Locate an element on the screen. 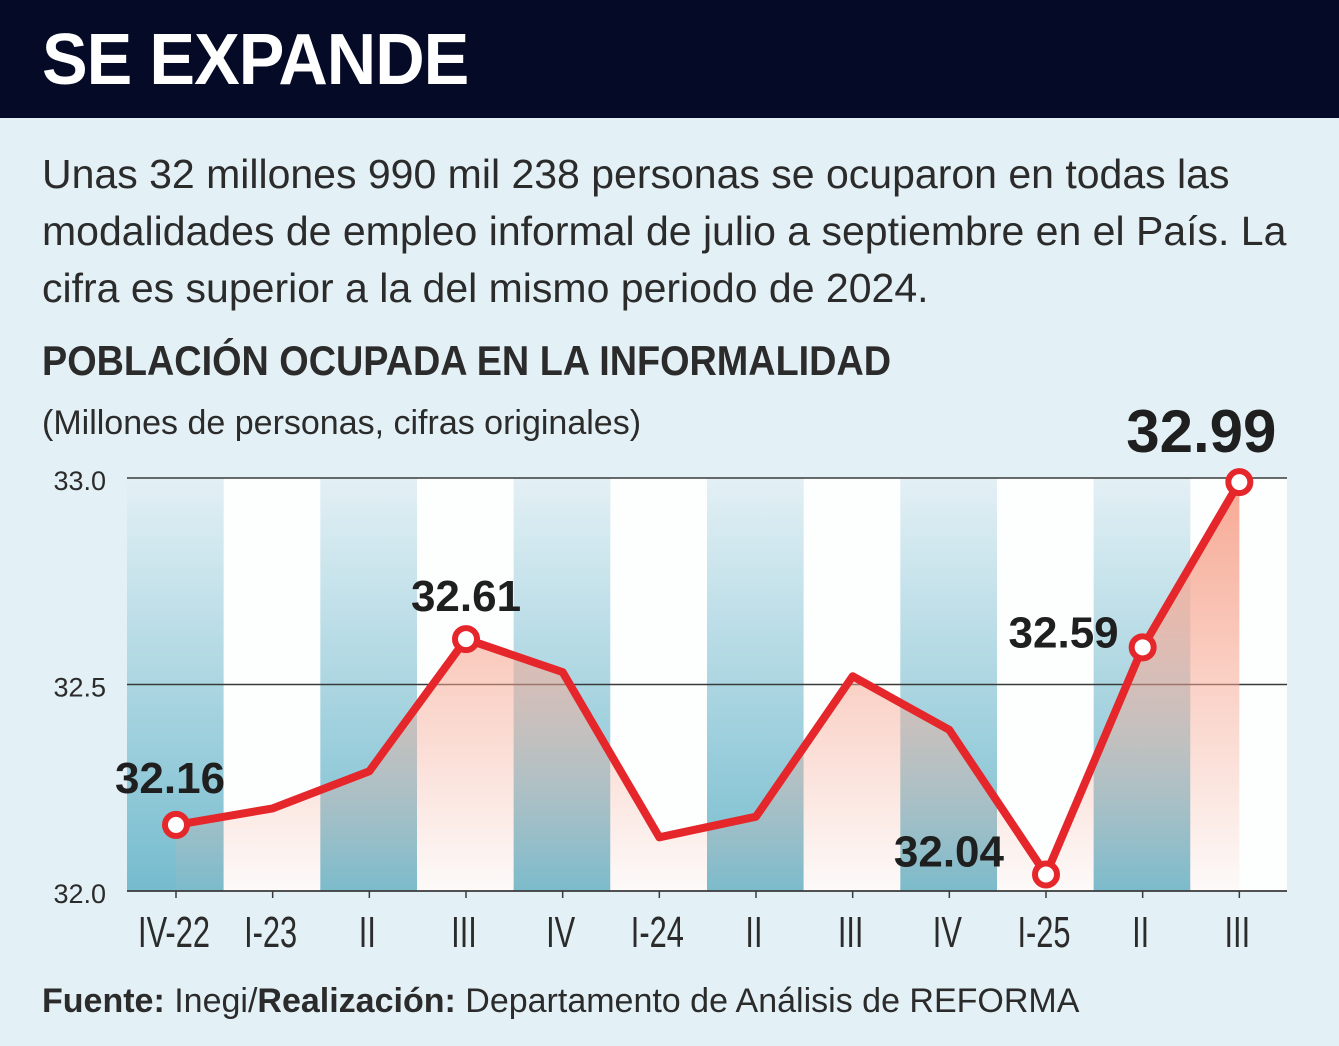  chart-title: POBLACIÓN OCUPADA EN LA INFORMALIDAD is located at coordinates (467, 360).